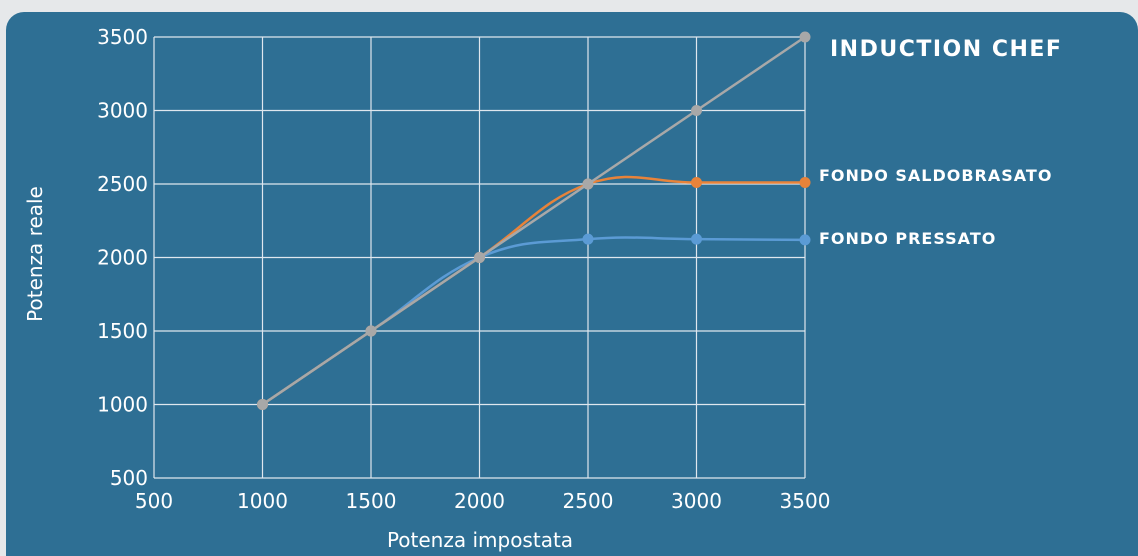 The width and height of the screenshot is (1138, 556). Describe the element at coordinates (533, 321) in the screenshot. I see `series-line-fondo-pressato` at that location.